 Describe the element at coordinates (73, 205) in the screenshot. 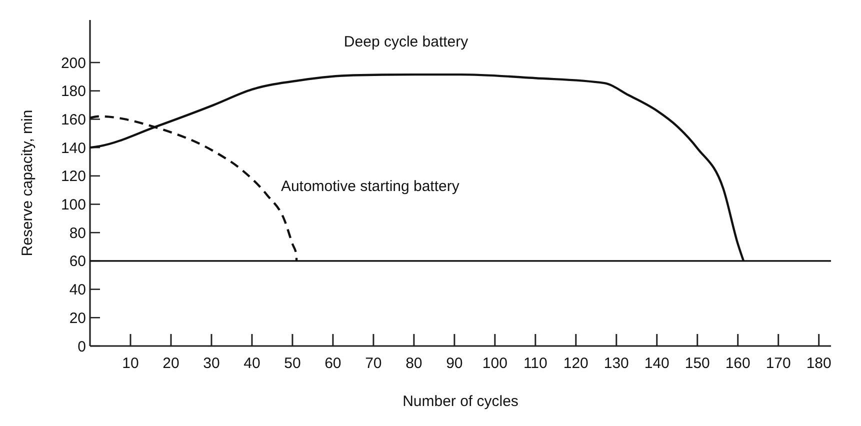

I see `y-tick-label: 100` at that location.